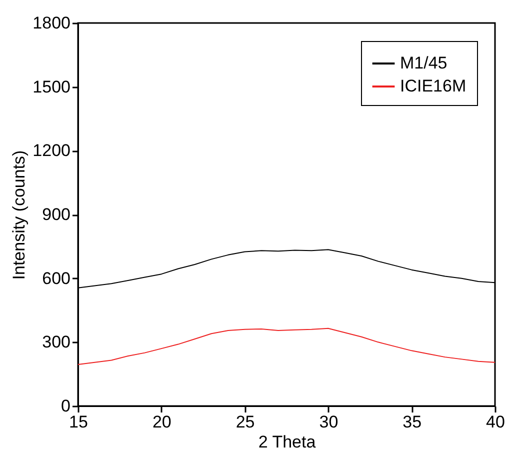  What do you see at coordinates (328, 422) in the screenshot?
I see `x-tick-label: 30` at bounding box center [328, 422].